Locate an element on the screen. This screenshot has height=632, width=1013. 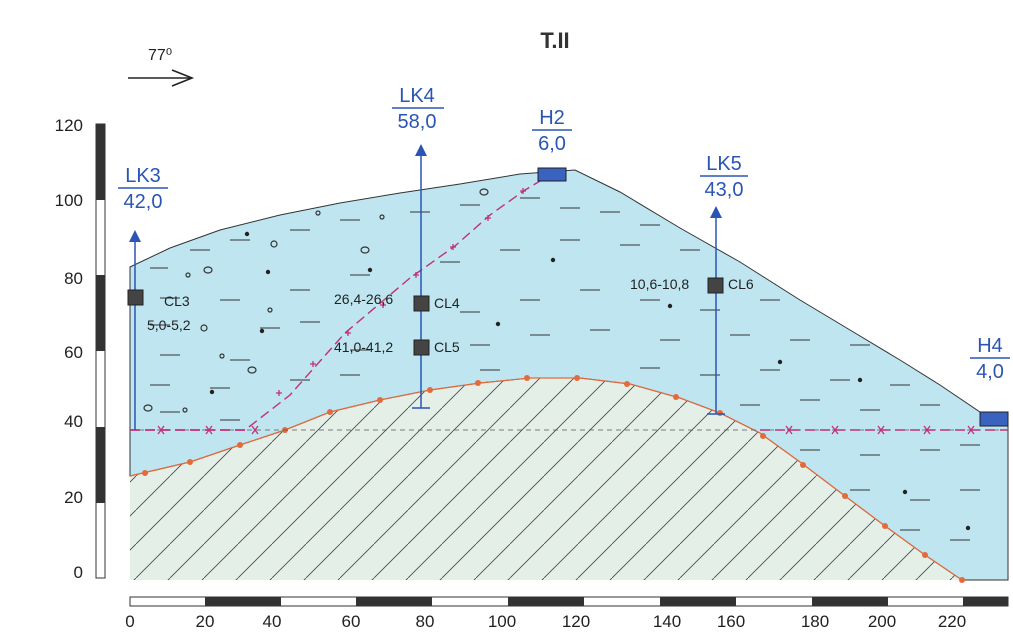
borehole-h4: H4 4,0 is located at coordinates (990, 381).